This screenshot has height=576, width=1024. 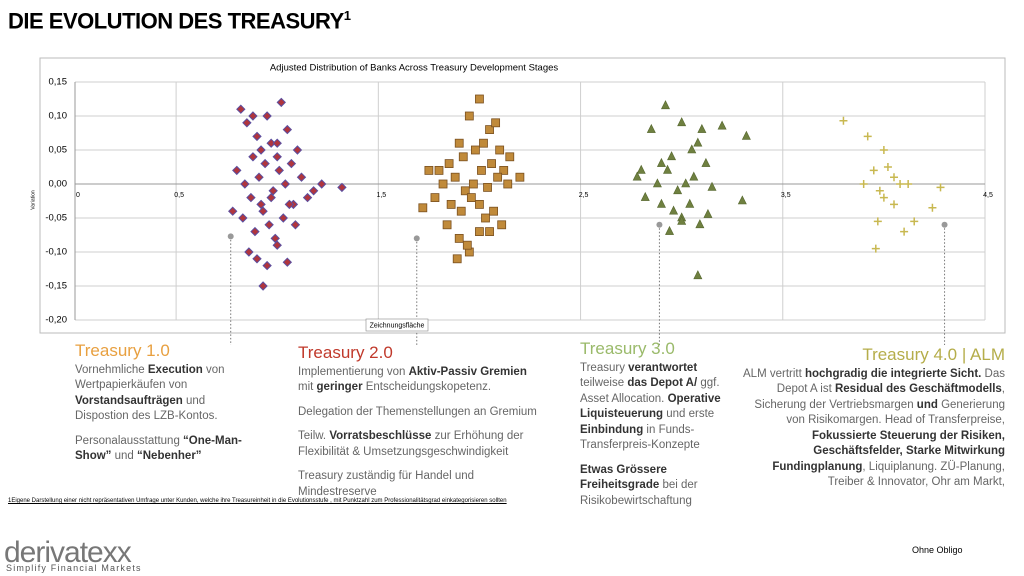 What do you see at coordinates (650, 406) in the screenshot?
I see `bold-run: Operative Liquisteuerung` at bounding box center [650, 406].